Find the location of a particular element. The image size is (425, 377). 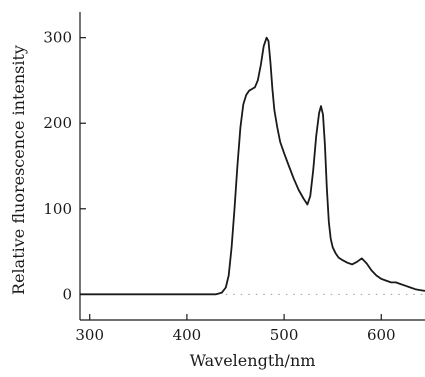

x-axis-label: Wavelength/nm is located at coordinates (253, 360).